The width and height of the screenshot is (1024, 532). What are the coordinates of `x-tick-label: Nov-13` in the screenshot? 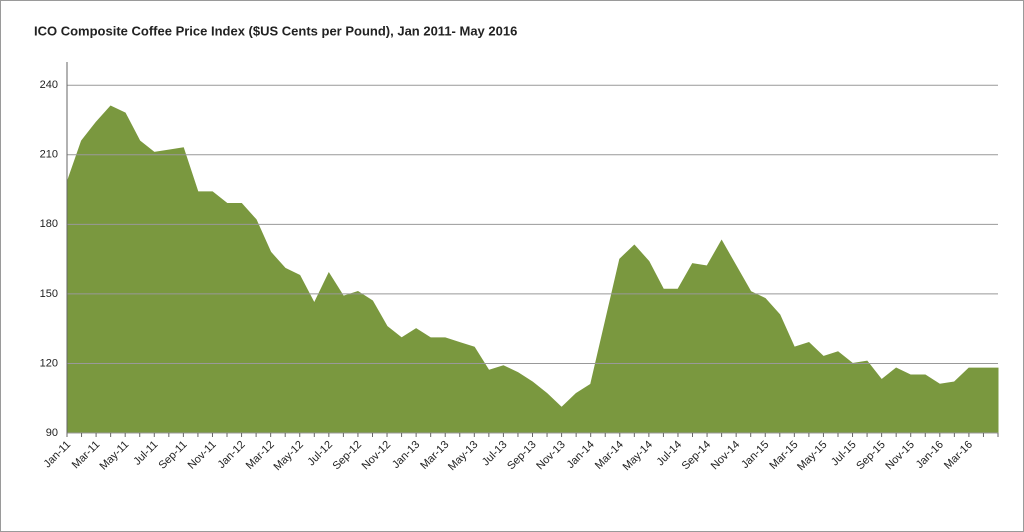 It's located at (551, 456).